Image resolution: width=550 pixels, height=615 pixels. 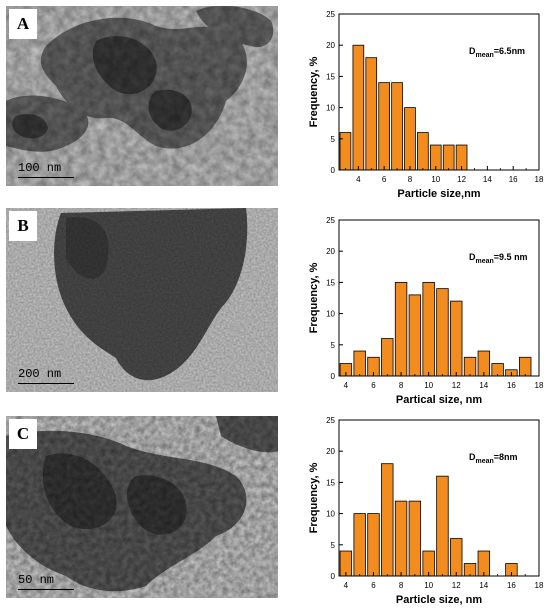 I want to click on panel-label-b: B, so click(x=23, y=226).